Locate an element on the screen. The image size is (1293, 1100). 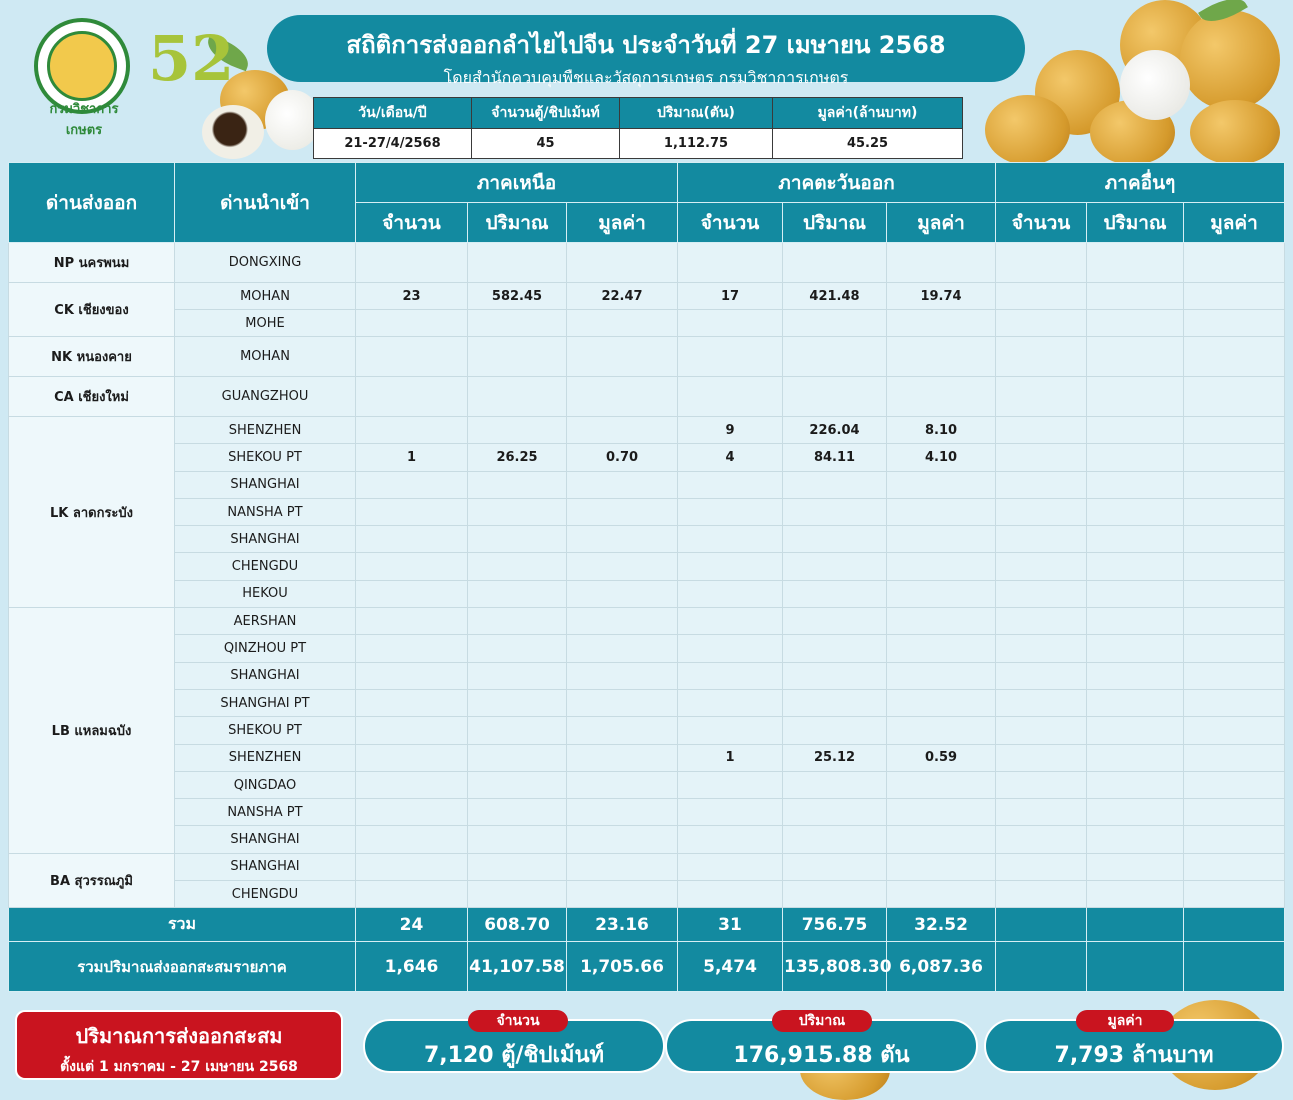
import-port-name: SHEKOU PT is located at coordinates (265, 730).